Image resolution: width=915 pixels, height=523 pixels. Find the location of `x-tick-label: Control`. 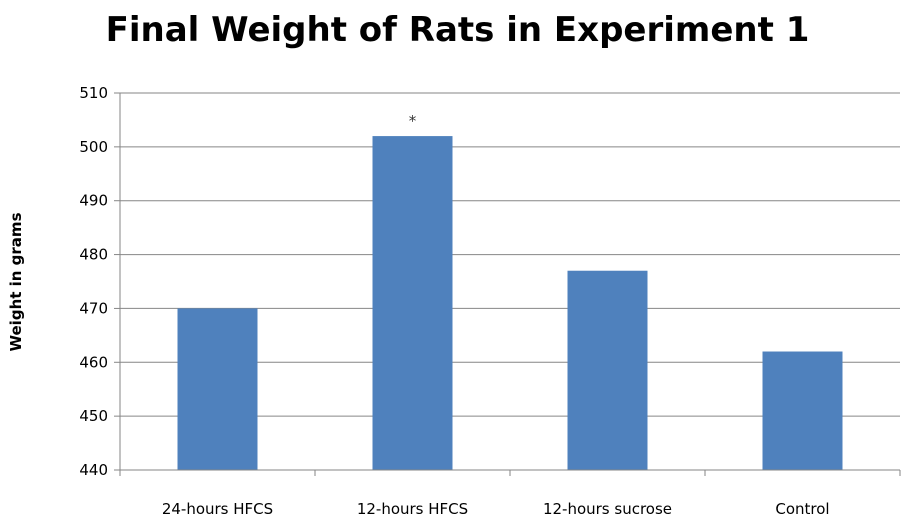

x-tick-label: Control is located at coordinates (802, 509).